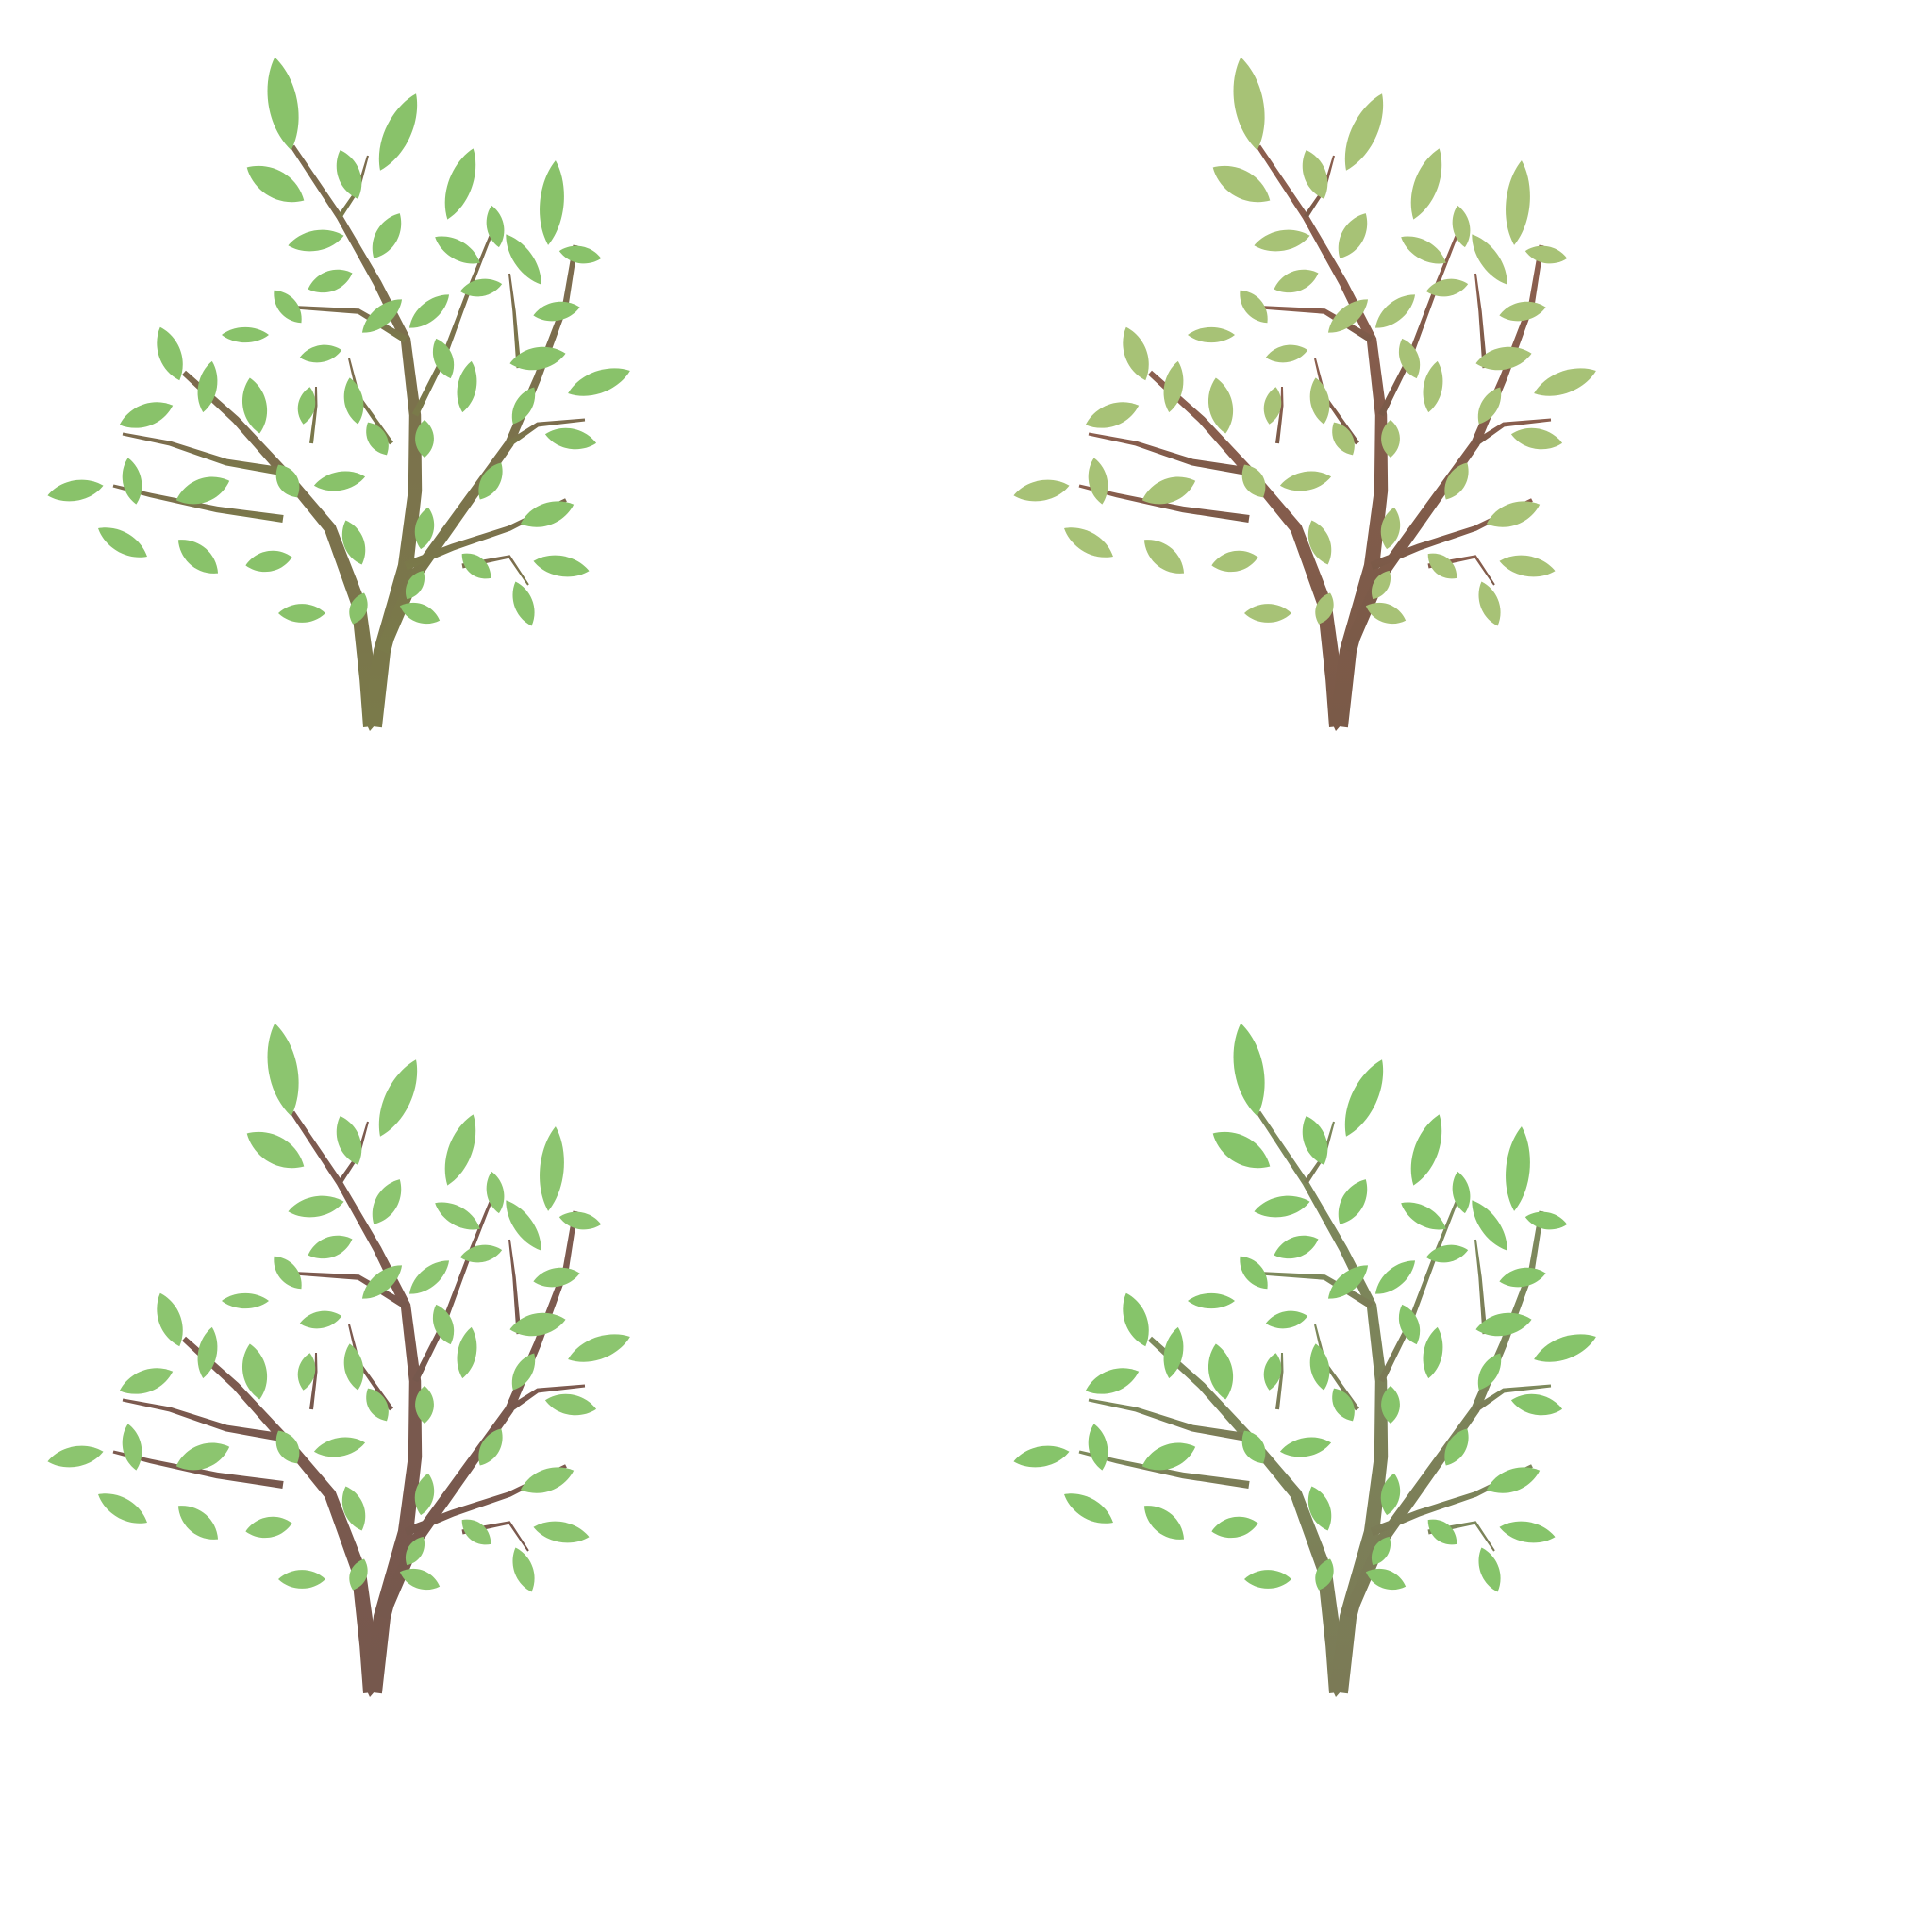  I want to click on inner-twig, so click(1336, 1368).